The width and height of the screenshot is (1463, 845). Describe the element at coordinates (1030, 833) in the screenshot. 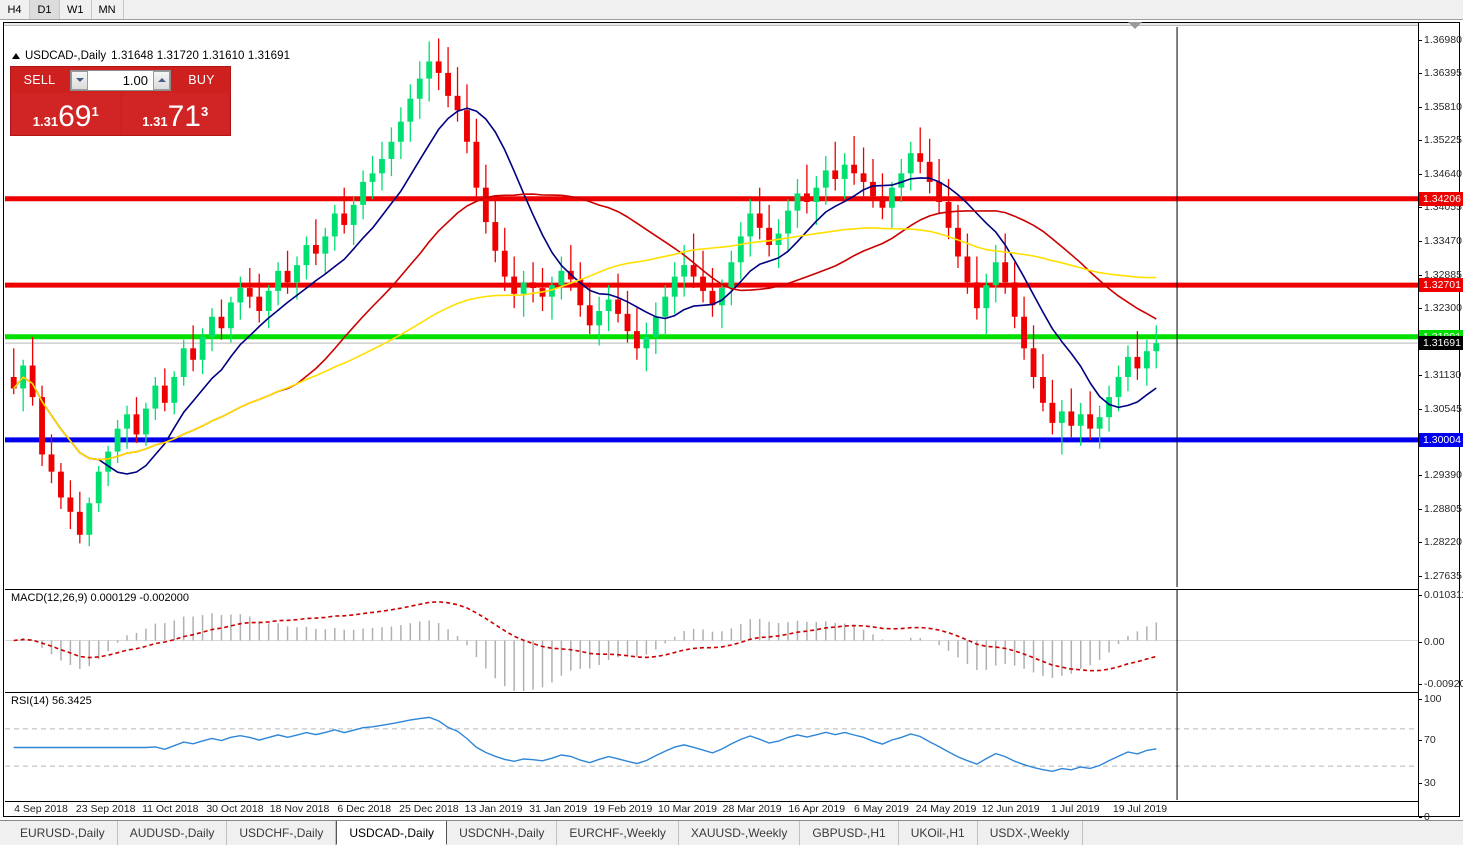

I see `chart-tab-usdx: USDX-,Weekly` at that location.